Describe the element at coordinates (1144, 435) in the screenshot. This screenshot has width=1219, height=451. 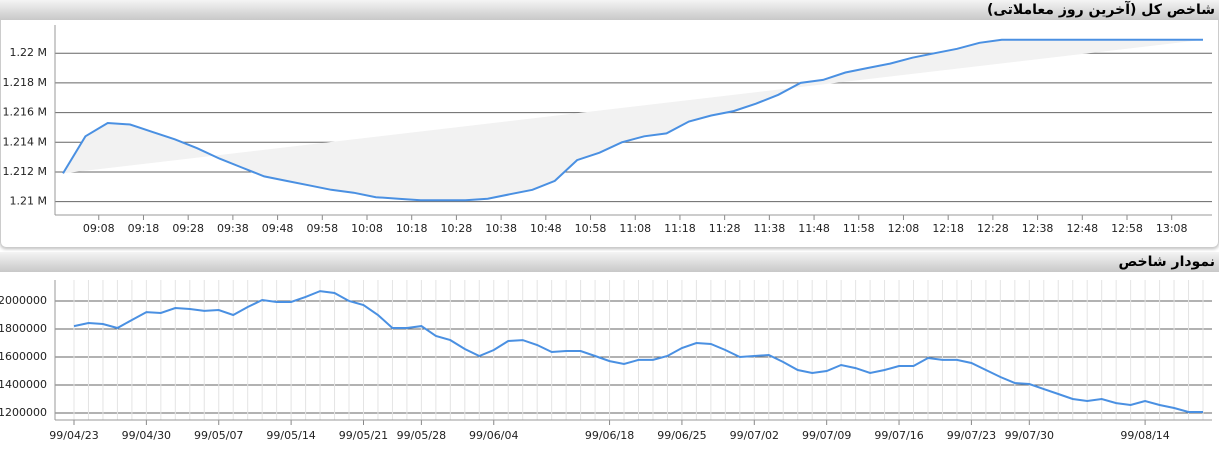
I see `x-tick-label: 99/08/14` at that location.